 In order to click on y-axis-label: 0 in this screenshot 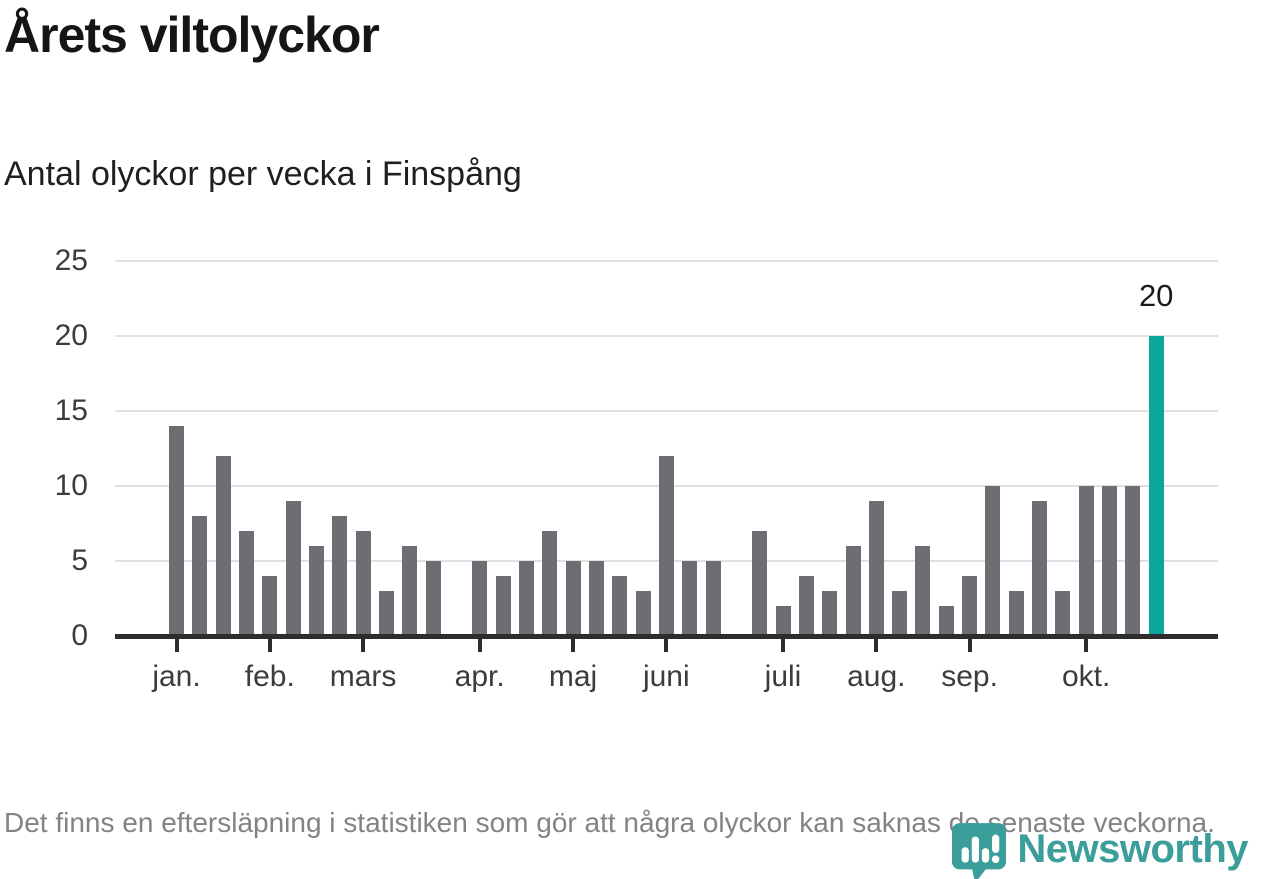, I will do `click(79, 635)`.